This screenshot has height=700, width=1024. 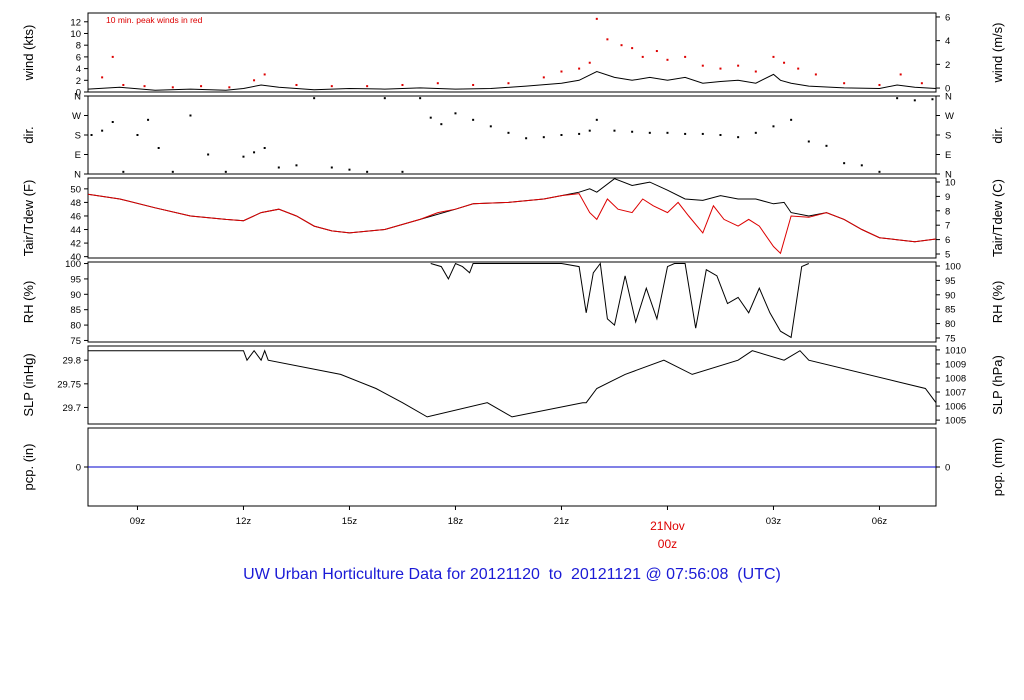 I want to click on xtick-label: 06z, so click(x=880, y=521).